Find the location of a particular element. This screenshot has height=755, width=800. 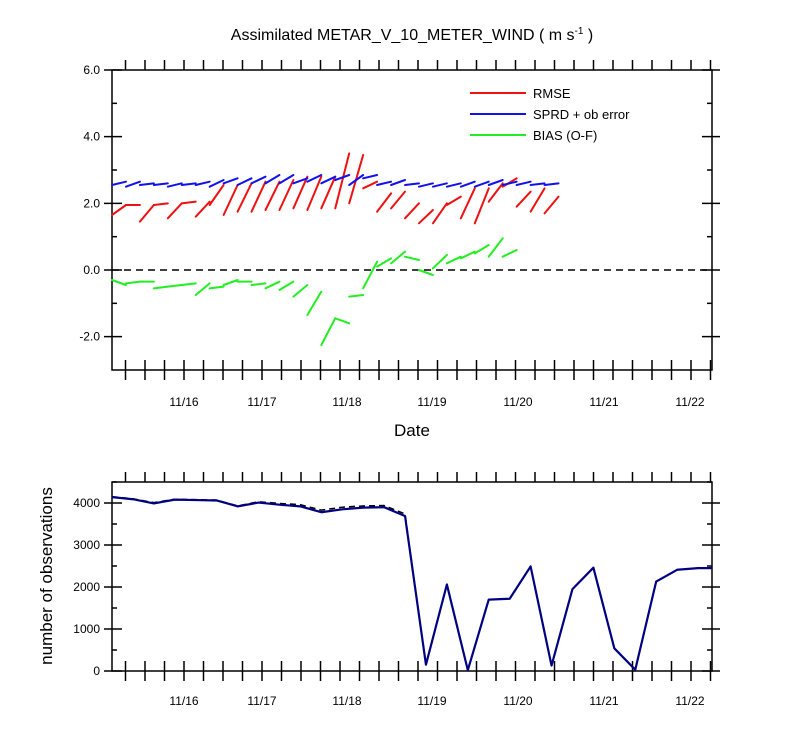

bottom-x-tick-label: 11/18 is located at coordinates (346, 701).